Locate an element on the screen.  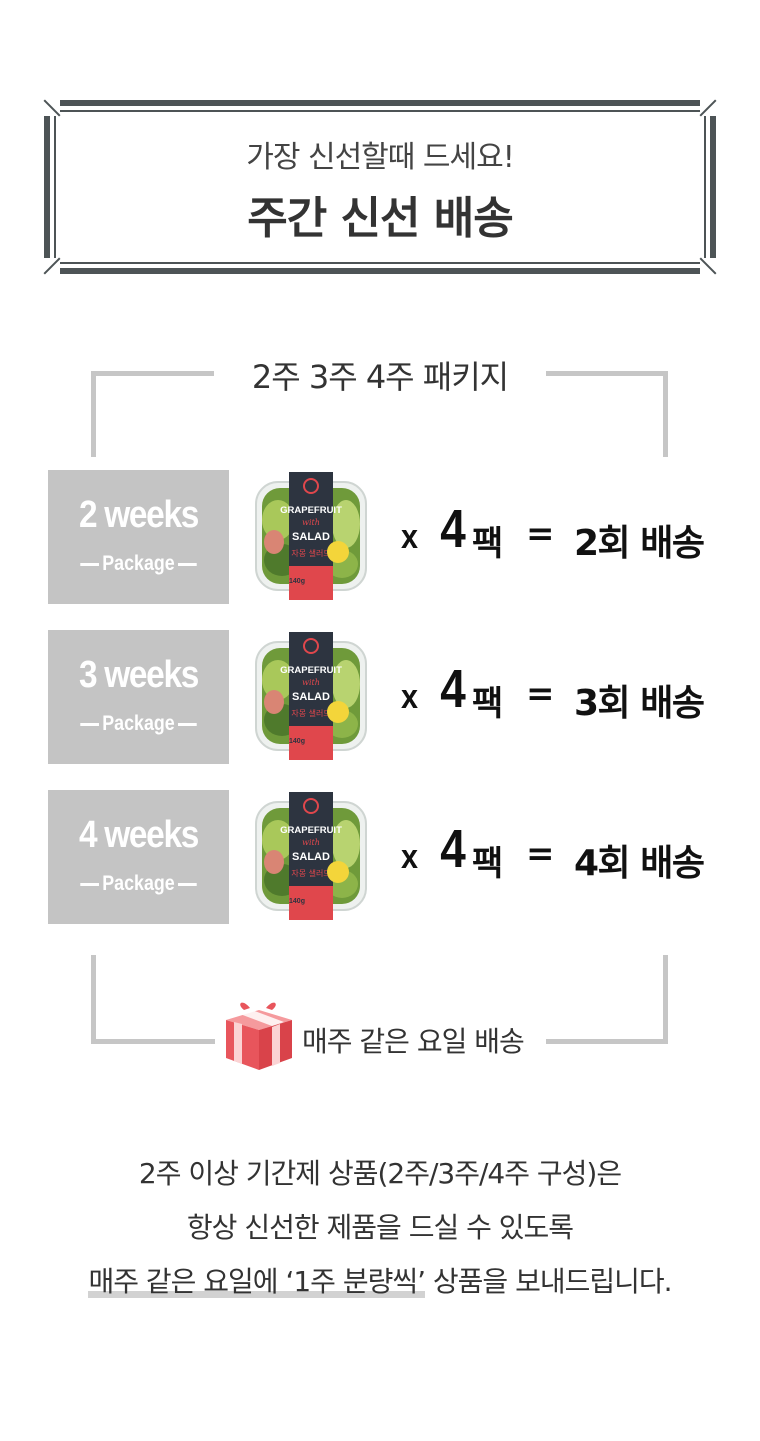
note-line-3: 매주 같은 요일에 ‘1주 분량씩’ 상품을 보내드립니다. is located at coordinates (380, 1288).